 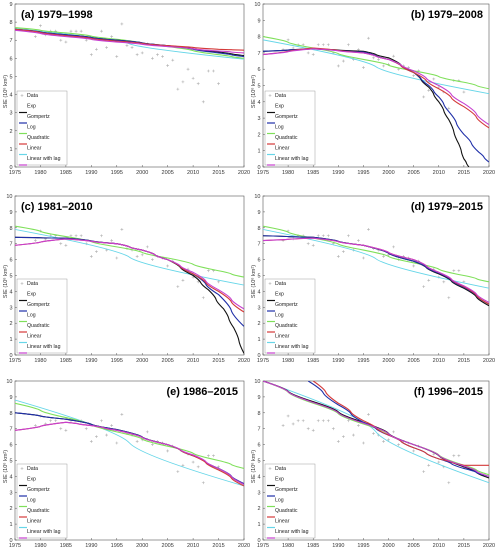 What do you see at coordinates (129, 251) in the screenshot?
I see `series-line-log` at bounding box center [129, 251].